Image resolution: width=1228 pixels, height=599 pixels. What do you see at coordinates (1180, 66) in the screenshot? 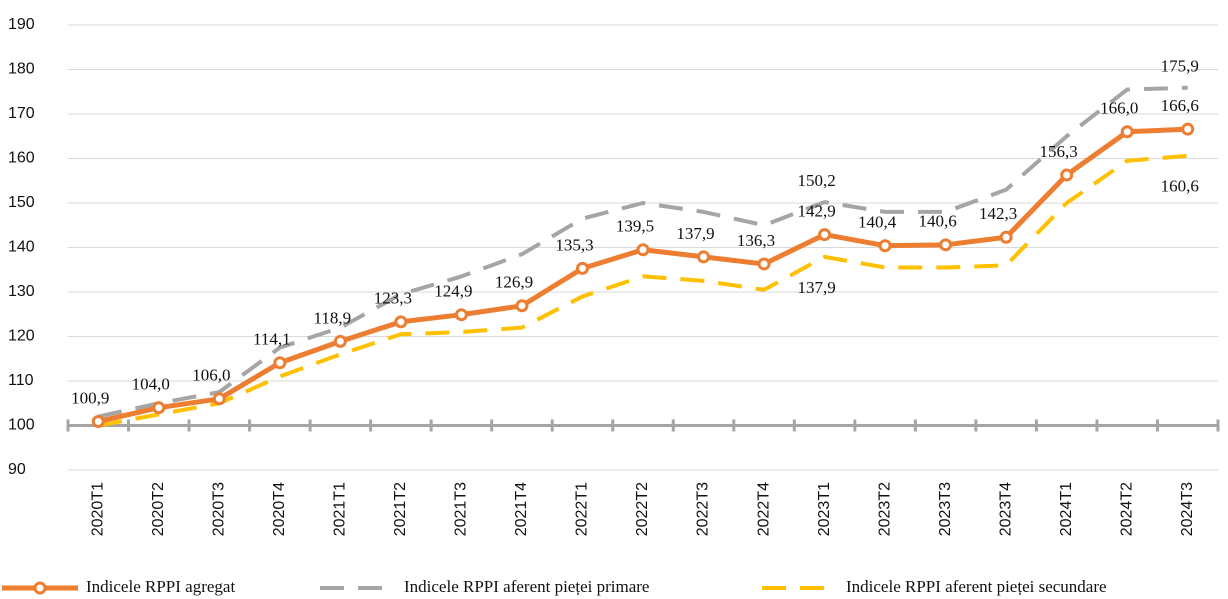
I see `value-label: 175,9` at bounding box center [1180, 66].